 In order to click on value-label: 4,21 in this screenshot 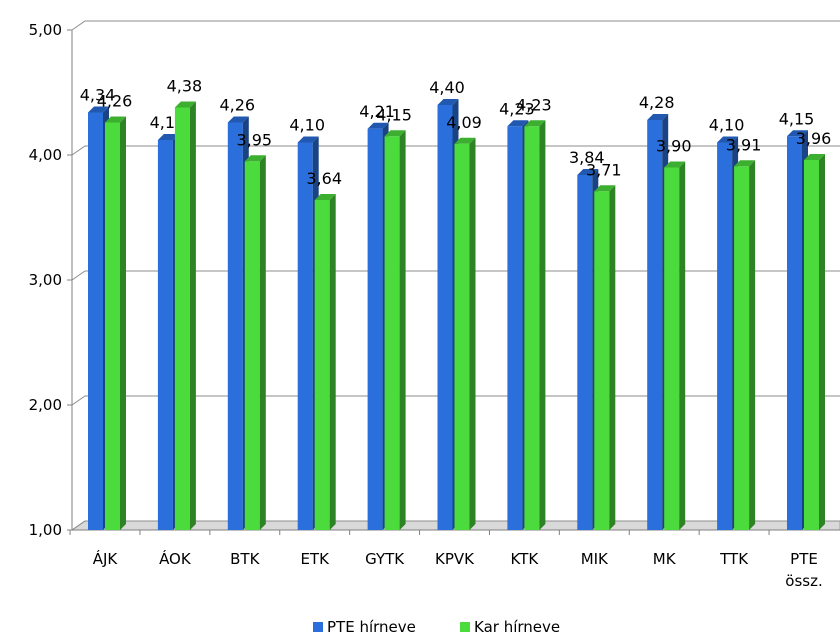, I will do `click(377, 111)`.